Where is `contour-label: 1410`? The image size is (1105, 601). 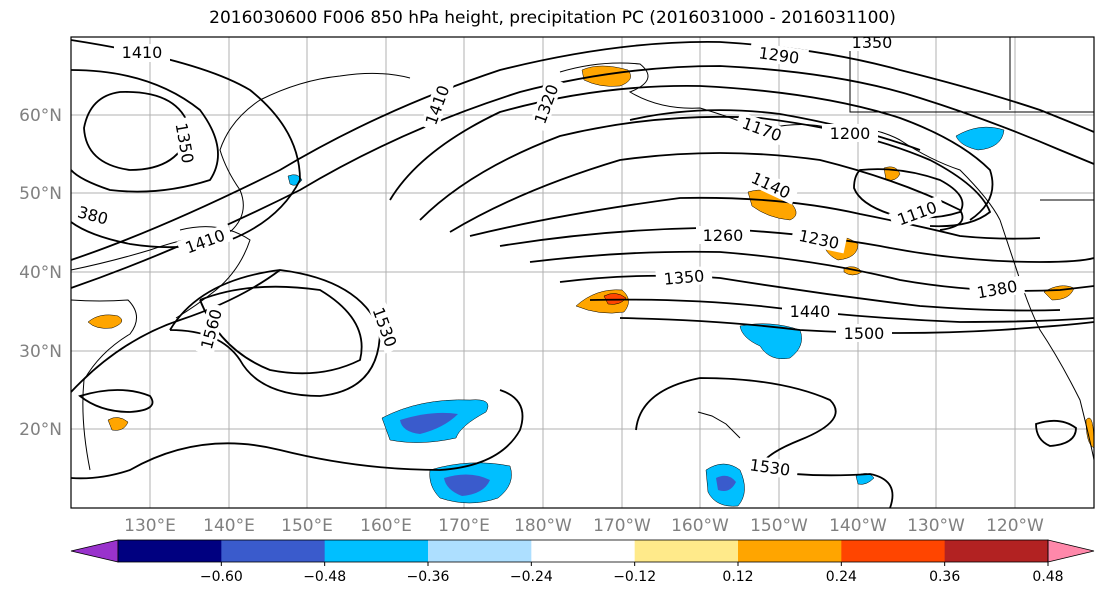
contour-label: 1410 is located at coordinates (142, 52).